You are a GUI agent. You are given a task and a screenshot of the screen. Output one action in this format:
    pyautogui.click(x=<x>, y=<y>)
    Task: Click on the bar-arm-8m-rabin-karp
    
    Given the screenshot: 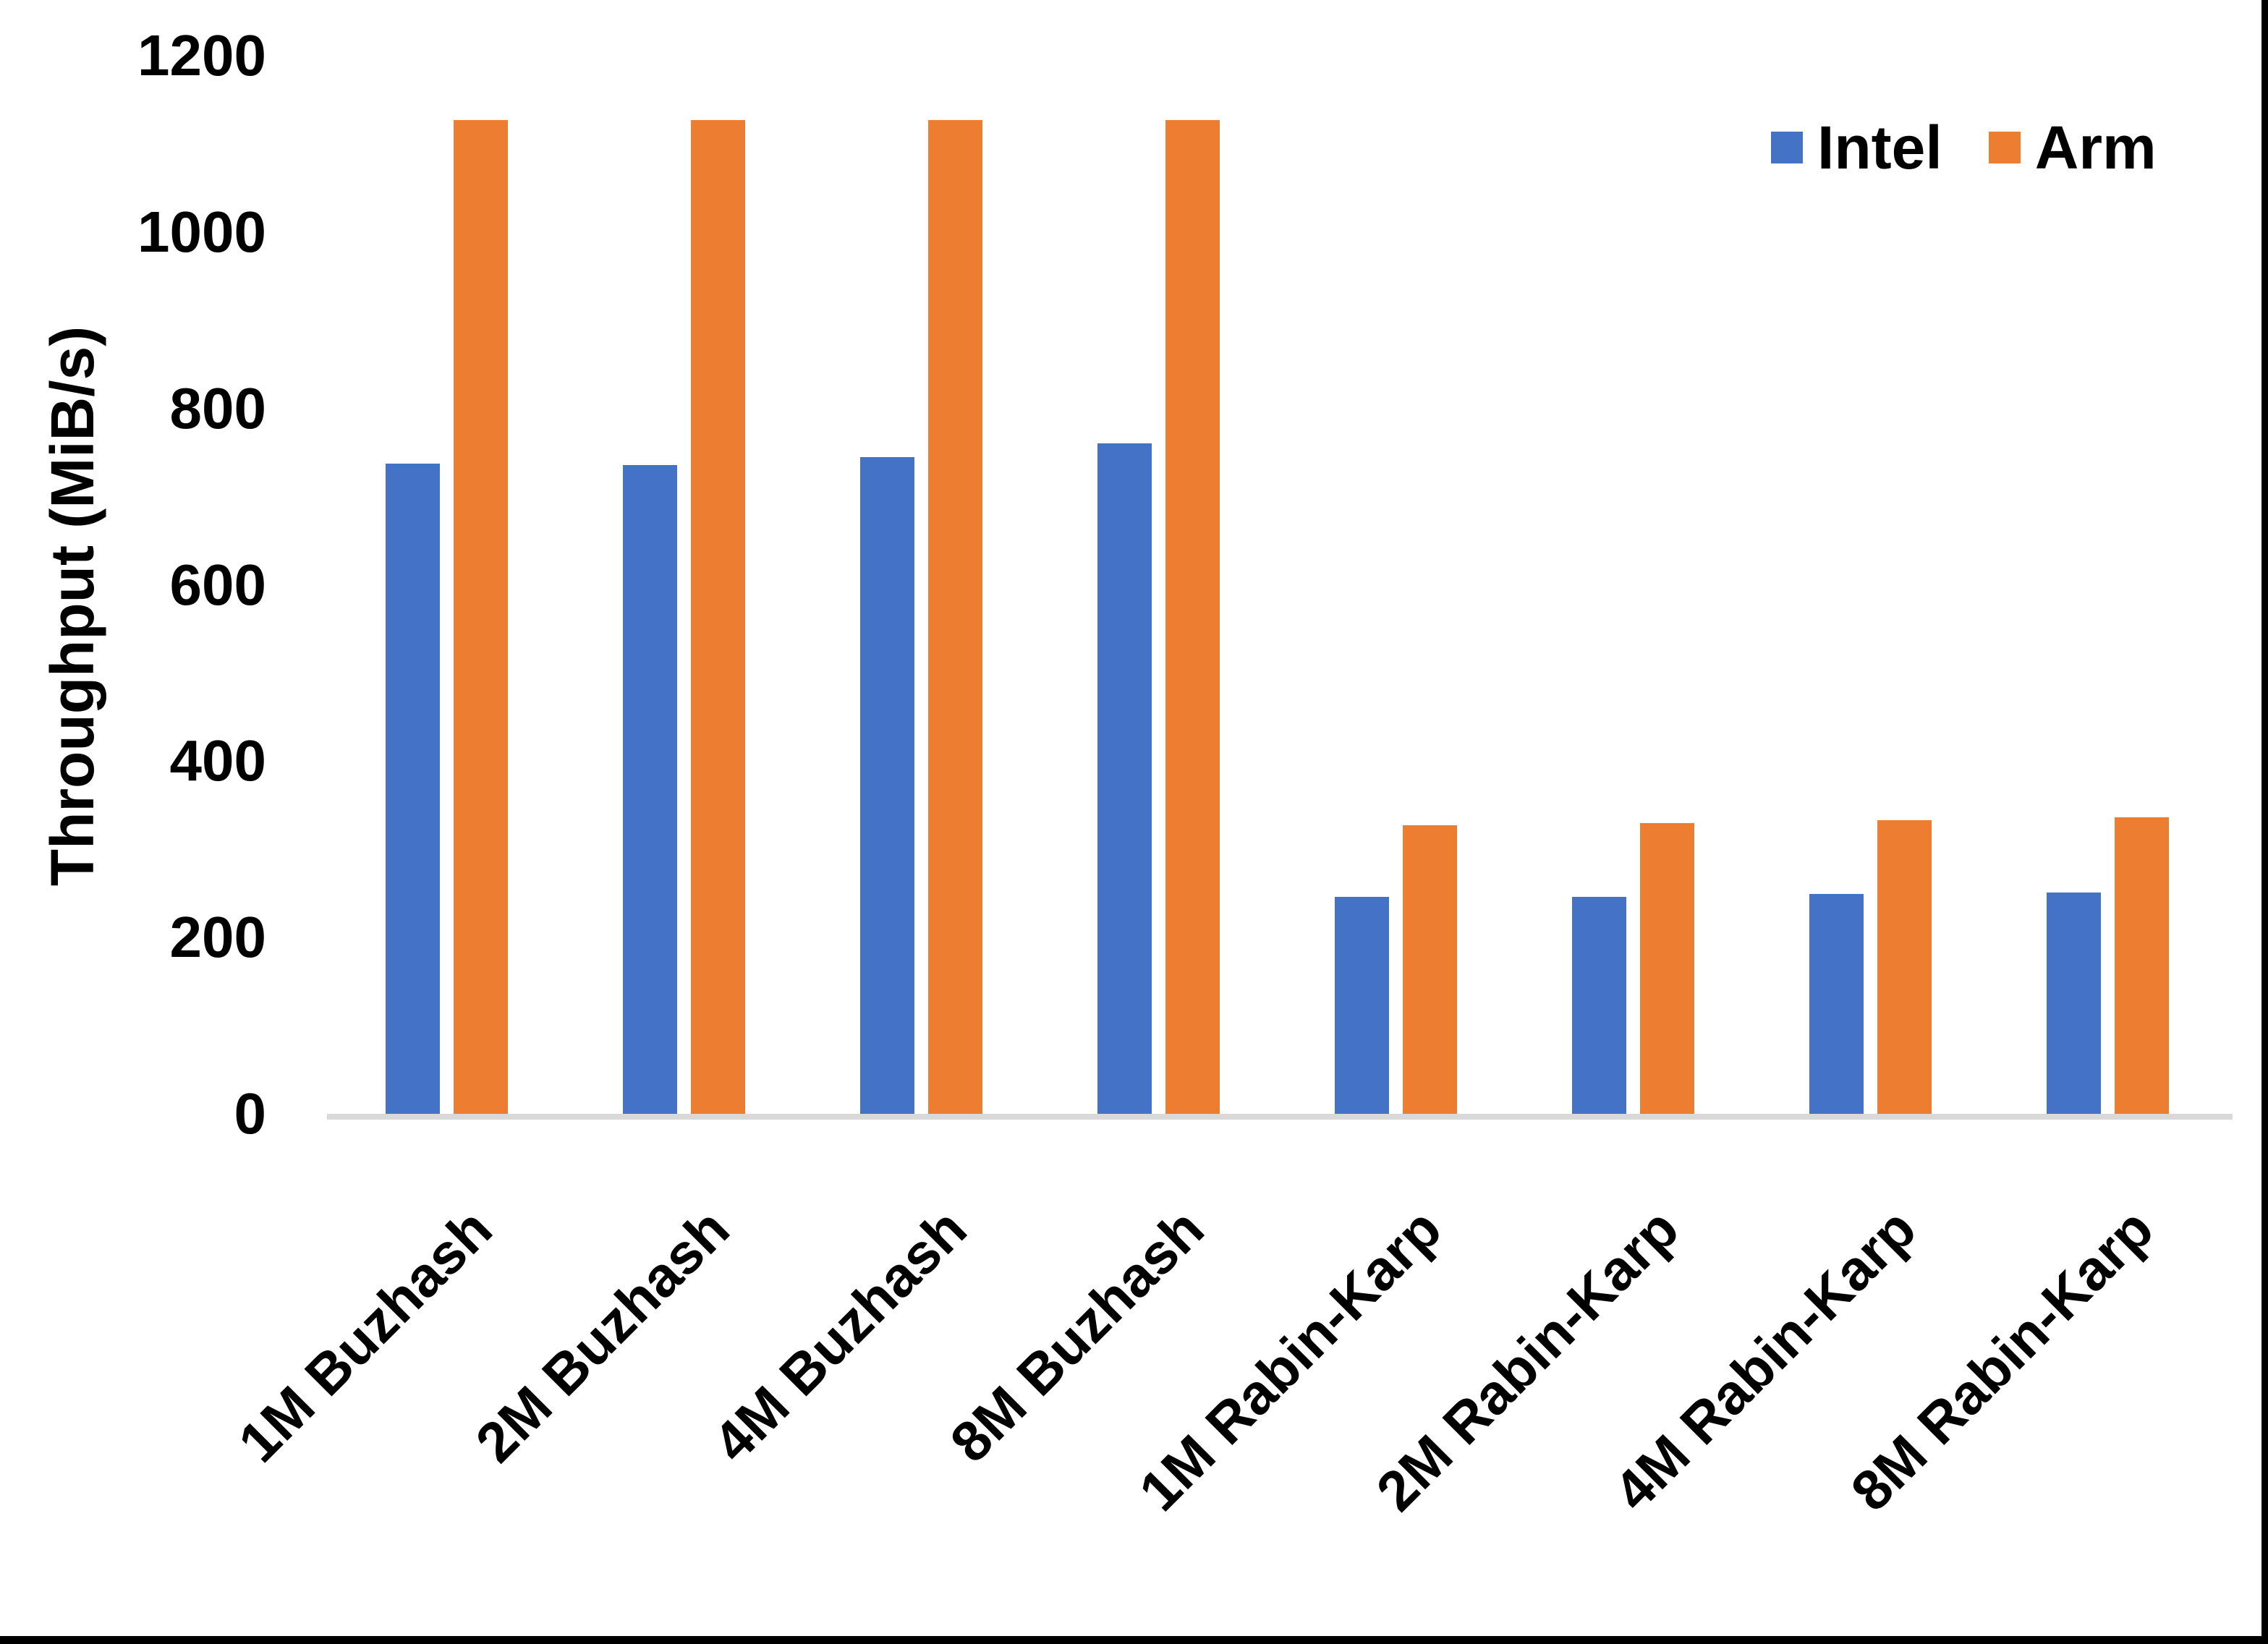 What is the action you would take?
    pyautogui.click(x=2142, y=965)
    